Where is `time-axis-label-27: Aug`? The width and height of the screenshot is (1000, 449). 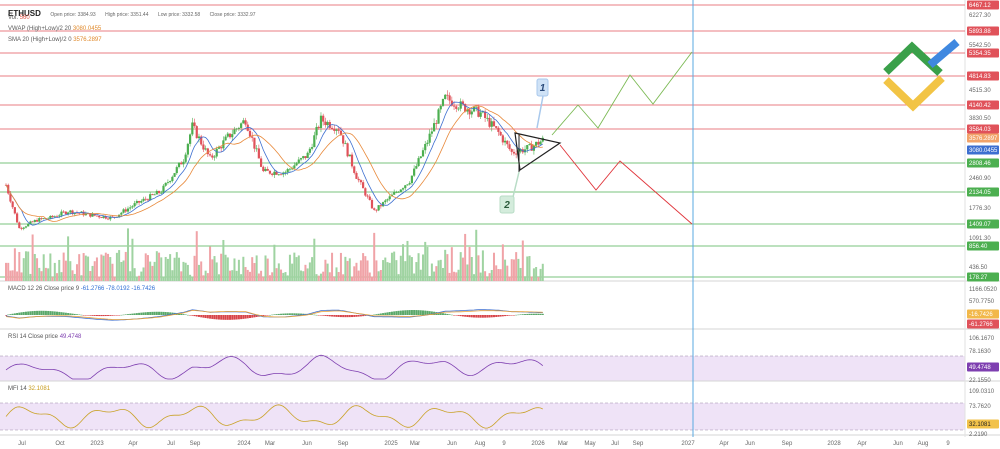
time-axis-label-27: Aug is located at coordinates (923, 444).